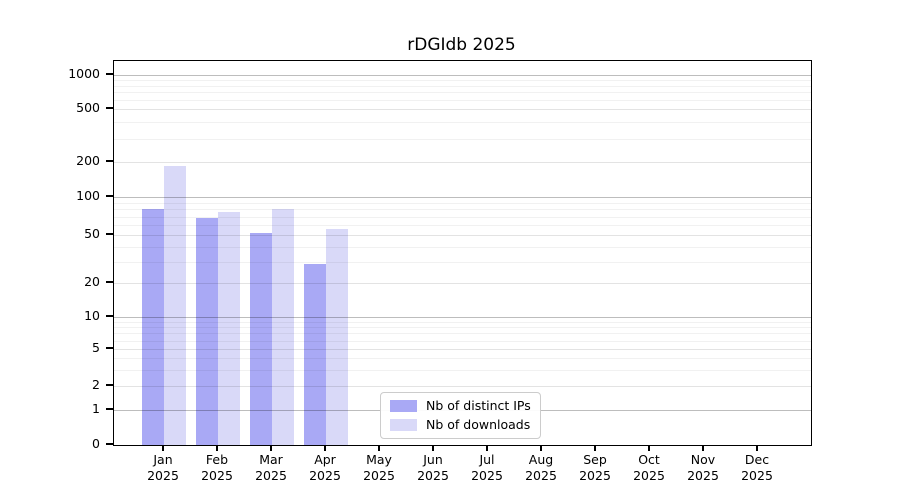 The width and height of the screenshot is (900, 500). What do you see at coordinates (478, 424) in the screenshot?
I see `legend-label-downloads: Nb of downloads` at bounding box center [478, 424].